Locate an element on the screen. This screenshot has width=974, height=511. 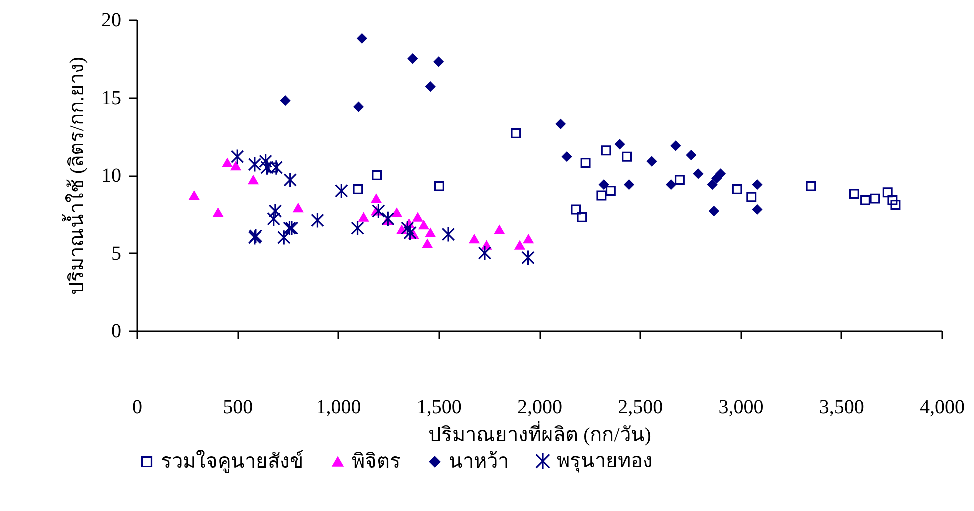
legend-label: รวมใจคูนายสังข์ is located at coordinates (232, 462).